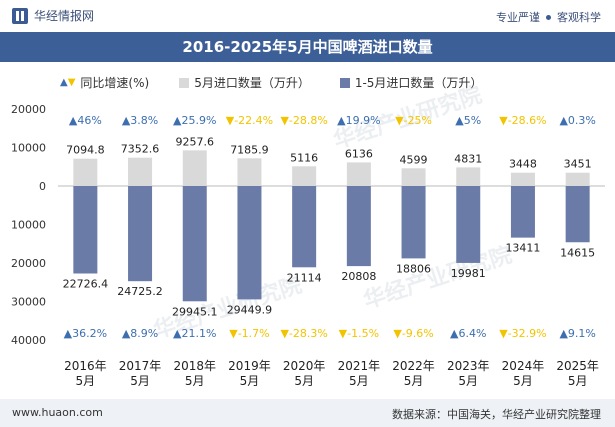 The width and height of the screenshot is (615, 427). Describe the element at coordinates (303, 333) in the screenshot. I see `yoy-cumulative-label: ▼-28.3%` at that location.